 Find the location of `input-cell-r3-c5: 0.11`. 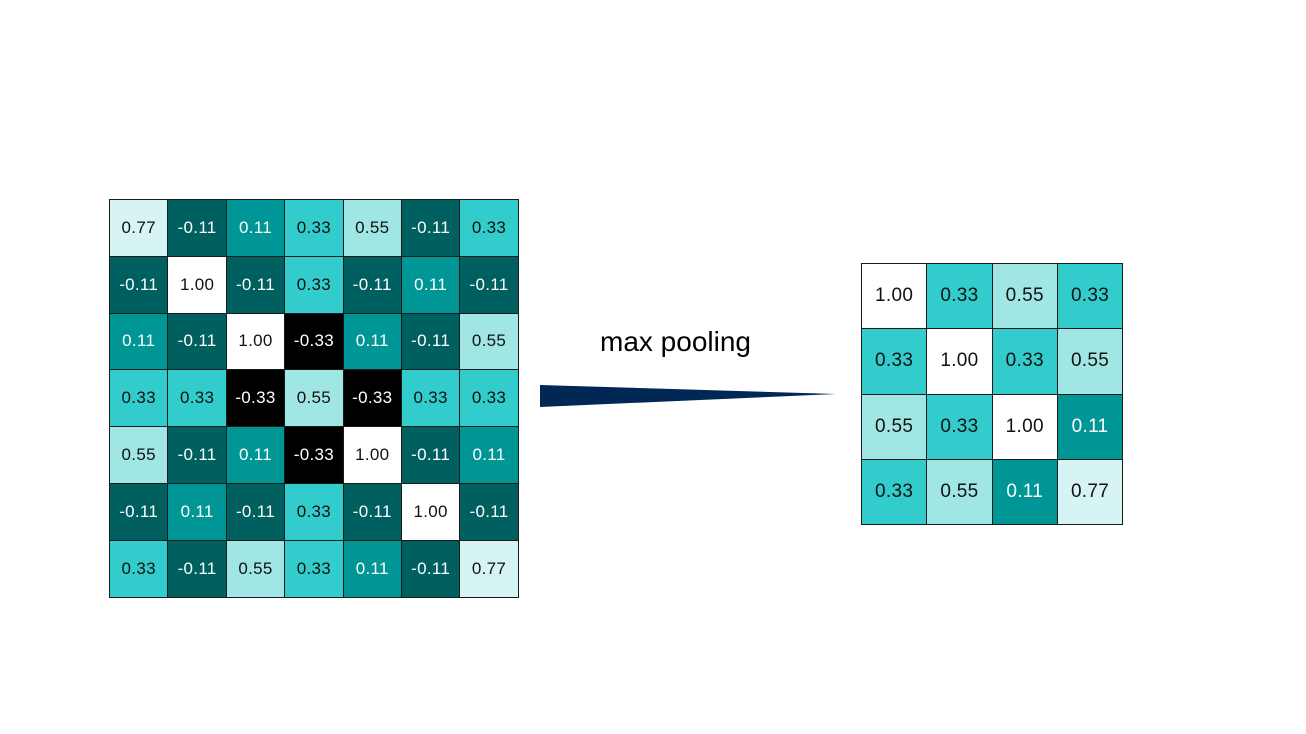

input-cell-r3-c5: 0.11 is located at coordinates (372, 342).